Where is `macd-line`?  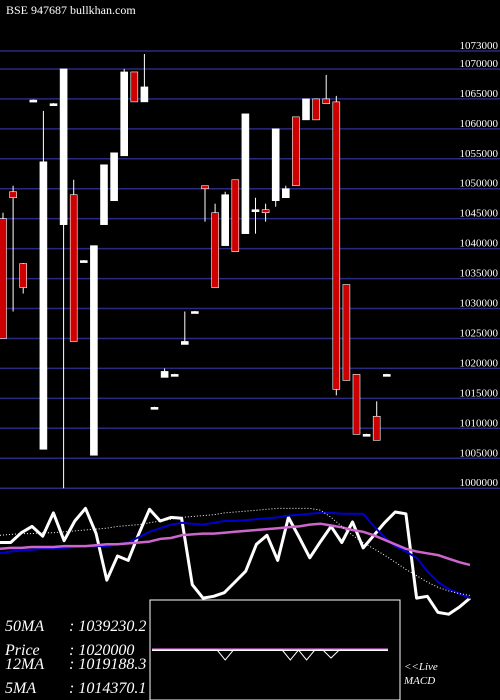 macd-line is located at coordinates (270, 655).